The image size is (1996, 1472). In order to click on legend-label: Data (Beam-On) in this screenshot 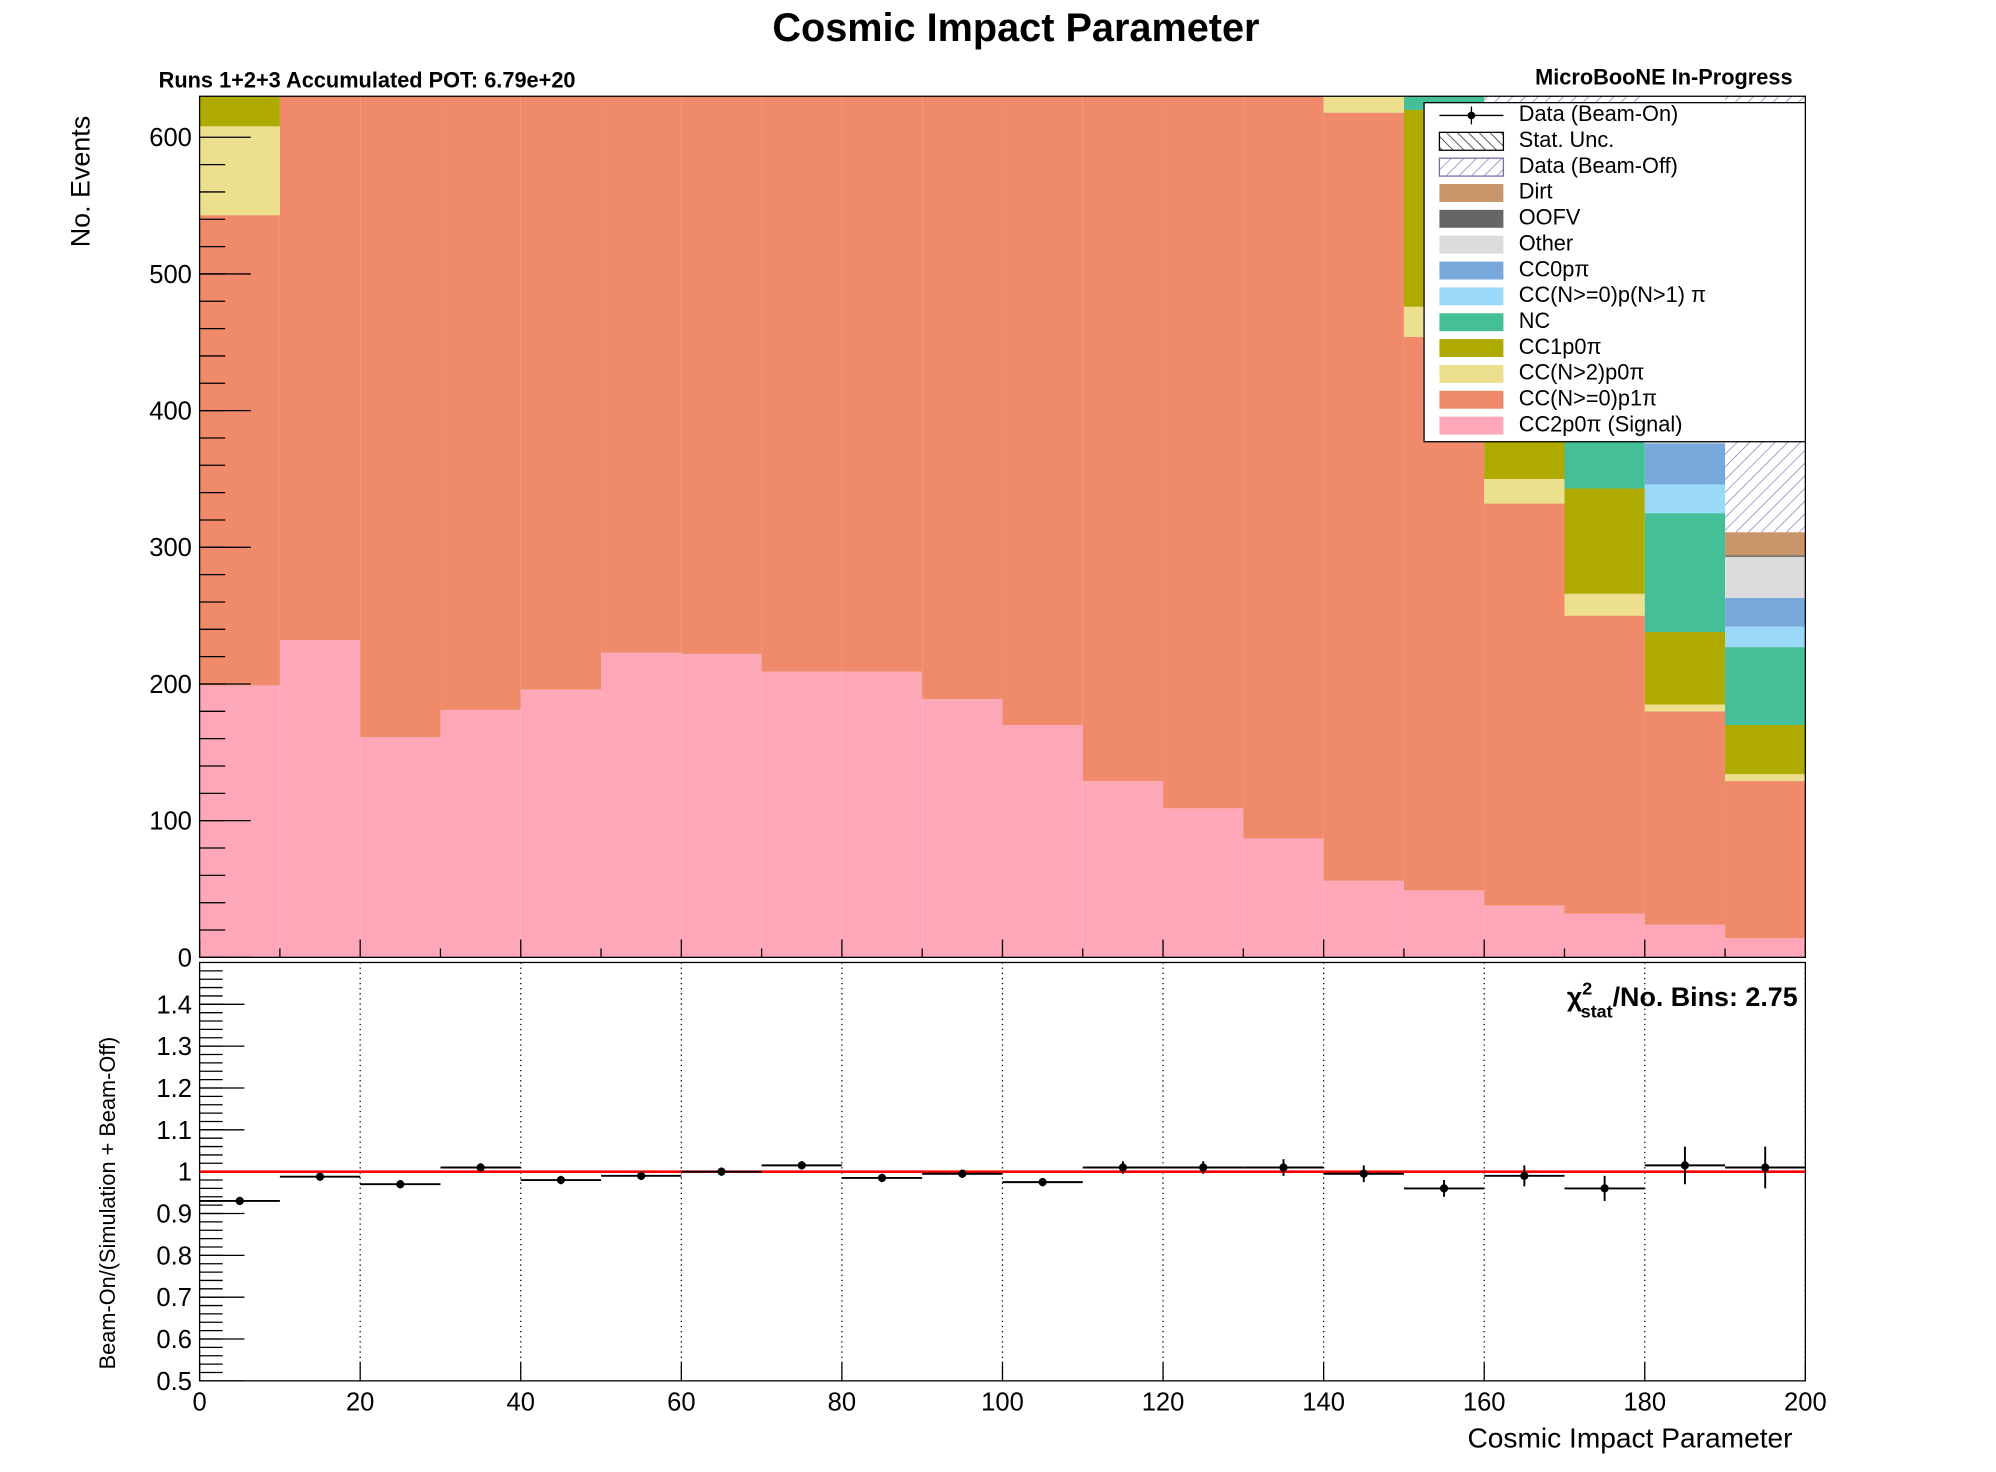, I will do `click(1599, 113)`.